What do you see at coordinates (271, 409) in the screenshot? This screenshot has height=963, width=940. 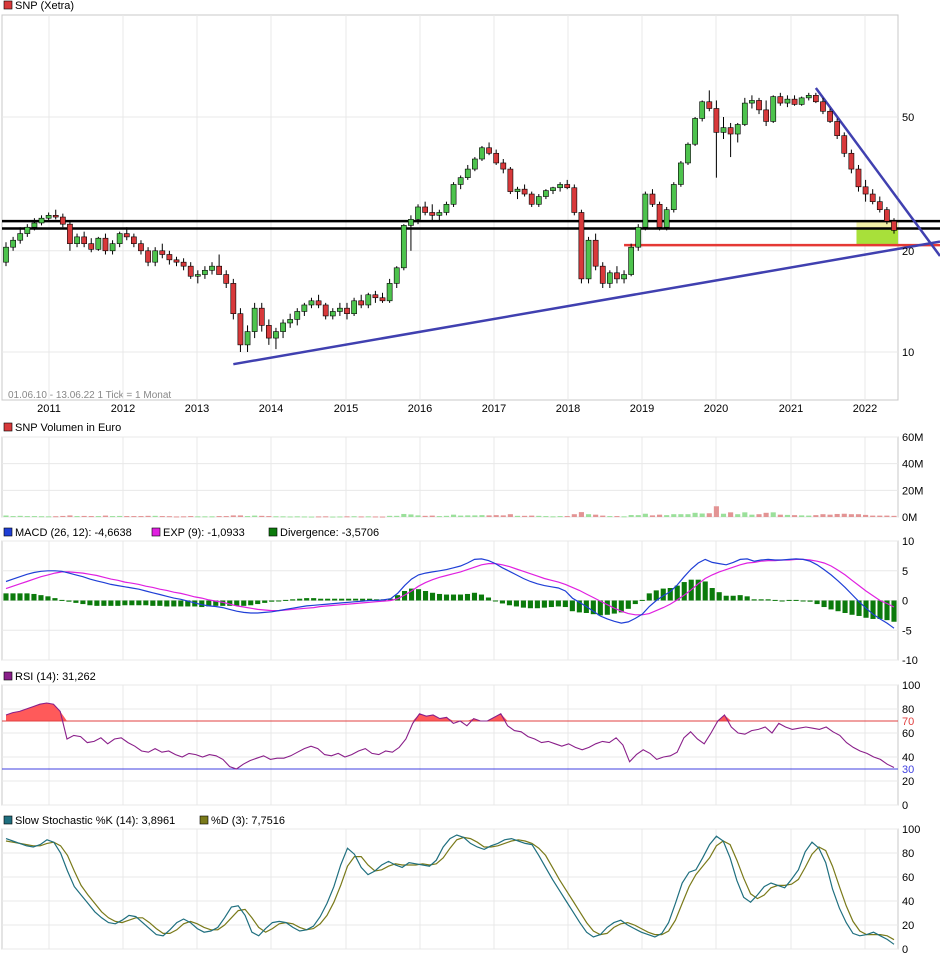 I see `x-tick-label: 2014` at bounding box center [271, 409].